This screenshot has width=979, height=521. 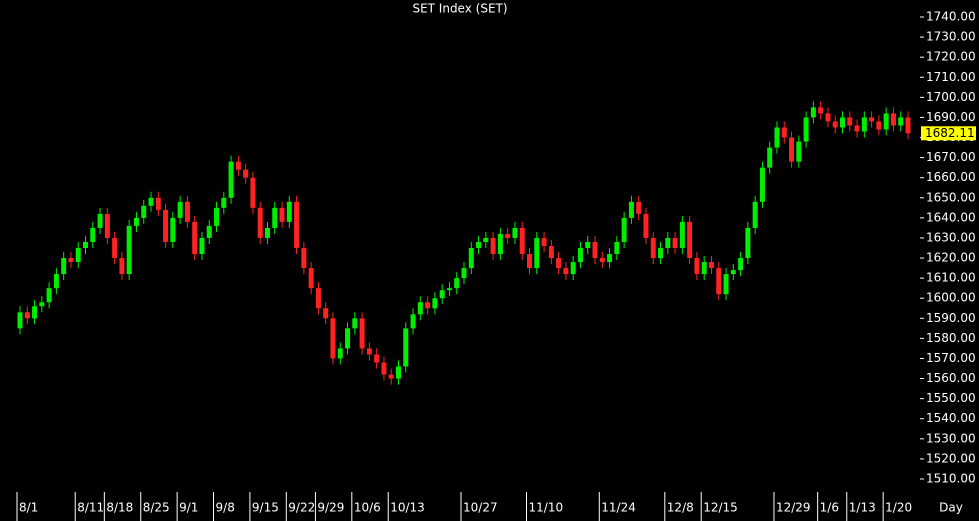 What do you see at coordinates (951, 378) in the screenshot?
I see `y-tick-label: 1560.00` at bounding box center [951, 378].